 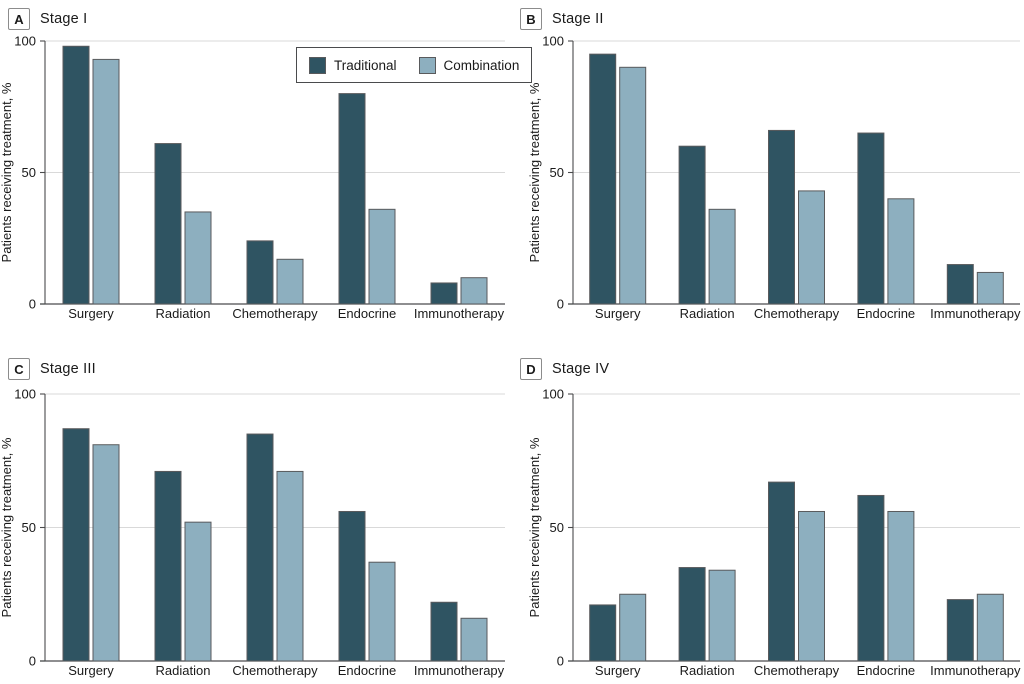 I want to click on panel-header-d: D Stage IV, so click(x=564, y=369).